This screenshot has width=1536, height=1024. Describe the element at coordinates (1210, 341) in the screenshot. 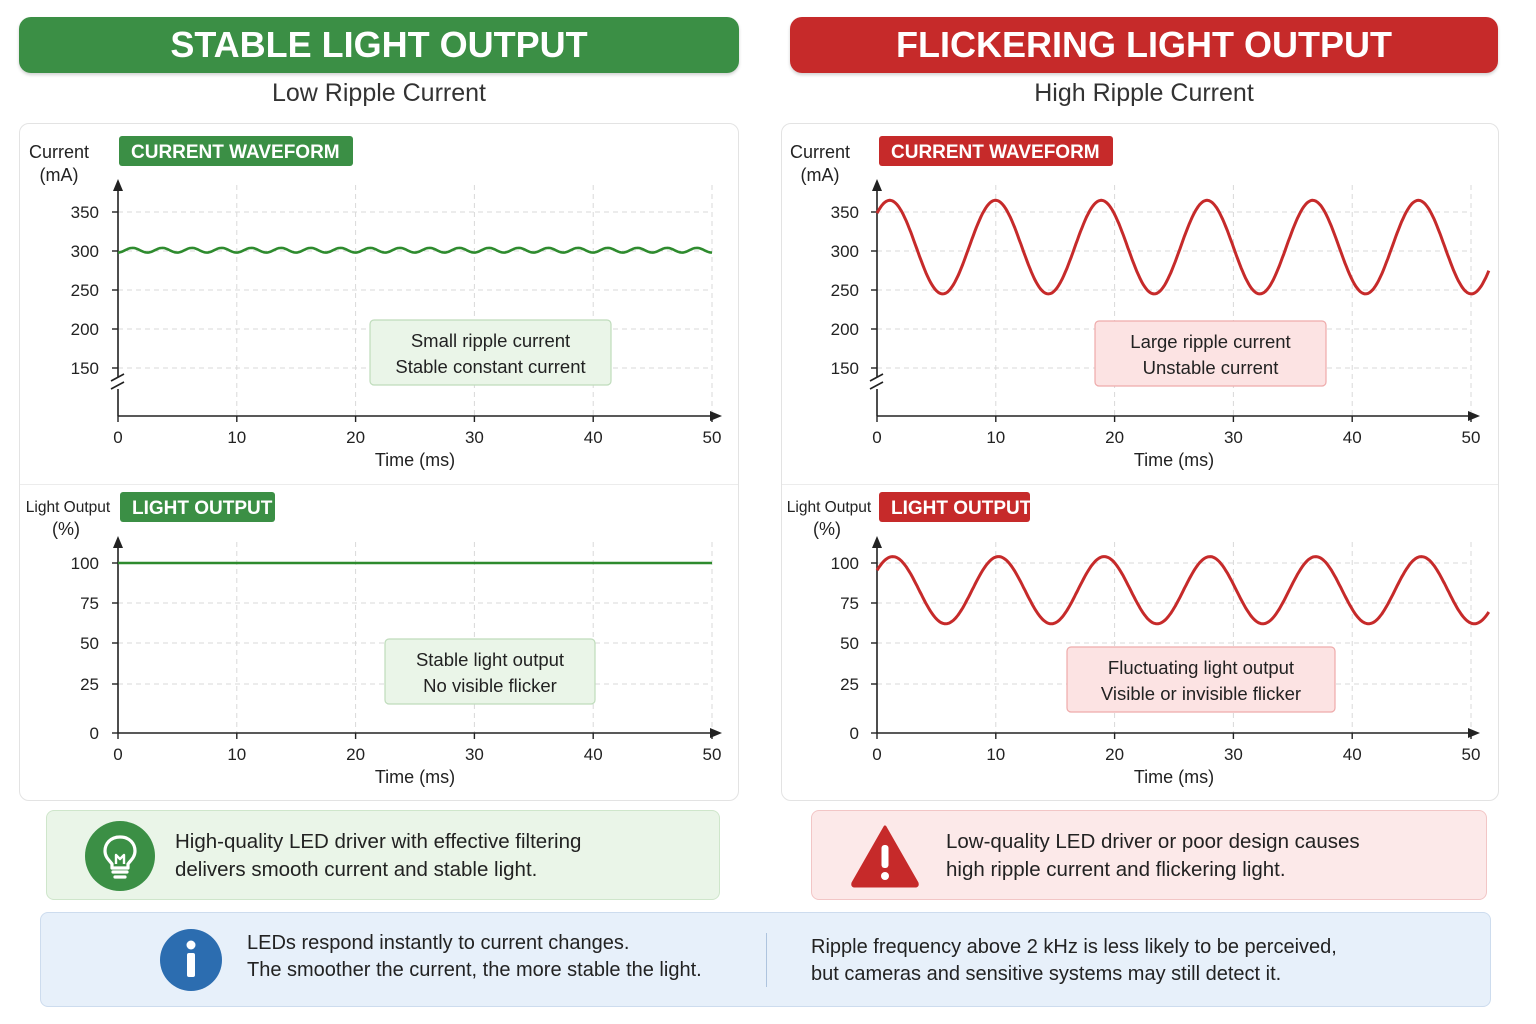

I see `callout-line-1: Large ripple current` at that location.